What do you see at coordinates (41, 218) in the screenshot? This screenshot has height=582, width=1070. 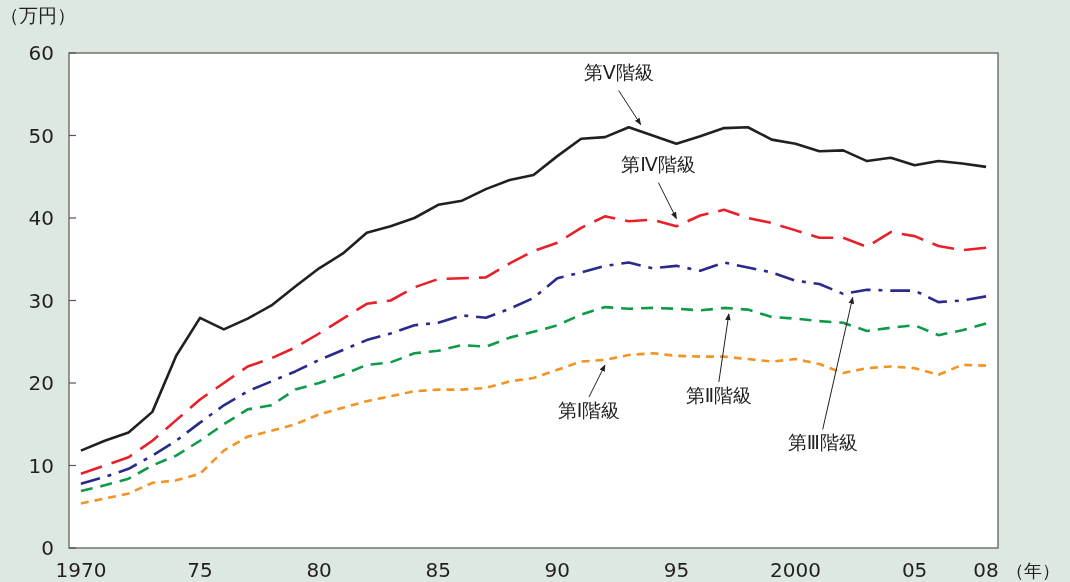 I see `y-tick-label: 40` at bounding box center [41, 218].